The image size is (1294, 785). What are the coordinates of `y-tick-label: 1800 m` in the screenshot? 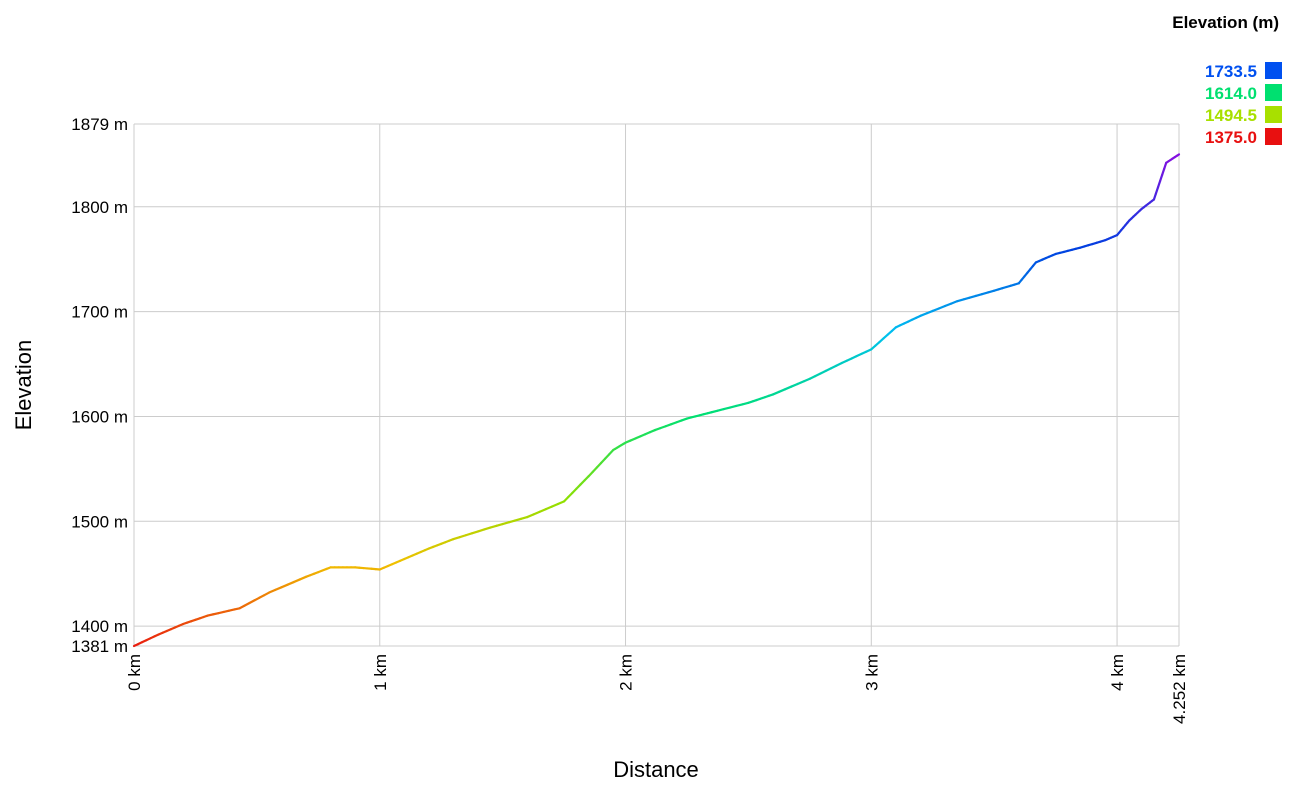 It's located at (99, 207).